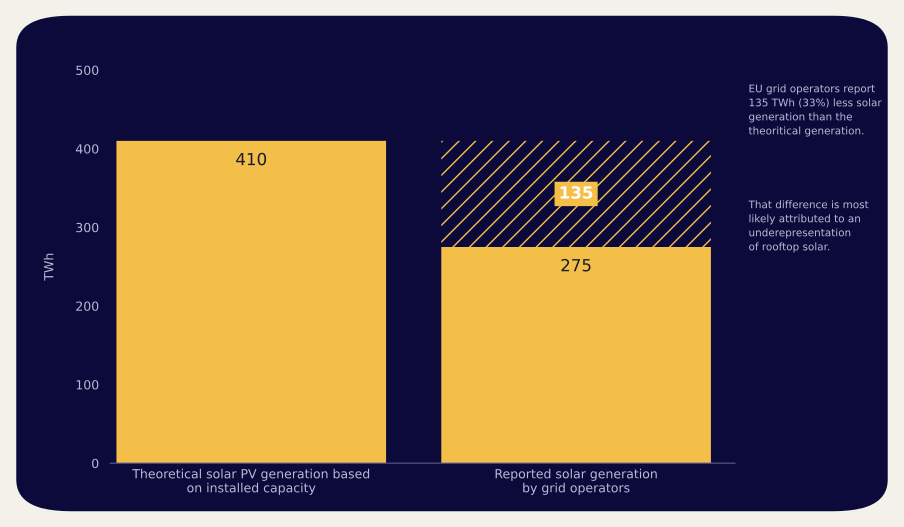  Describe the element at coordinates (87, 227) in the screenshot. I see `y-tick-label: 300` at that location.